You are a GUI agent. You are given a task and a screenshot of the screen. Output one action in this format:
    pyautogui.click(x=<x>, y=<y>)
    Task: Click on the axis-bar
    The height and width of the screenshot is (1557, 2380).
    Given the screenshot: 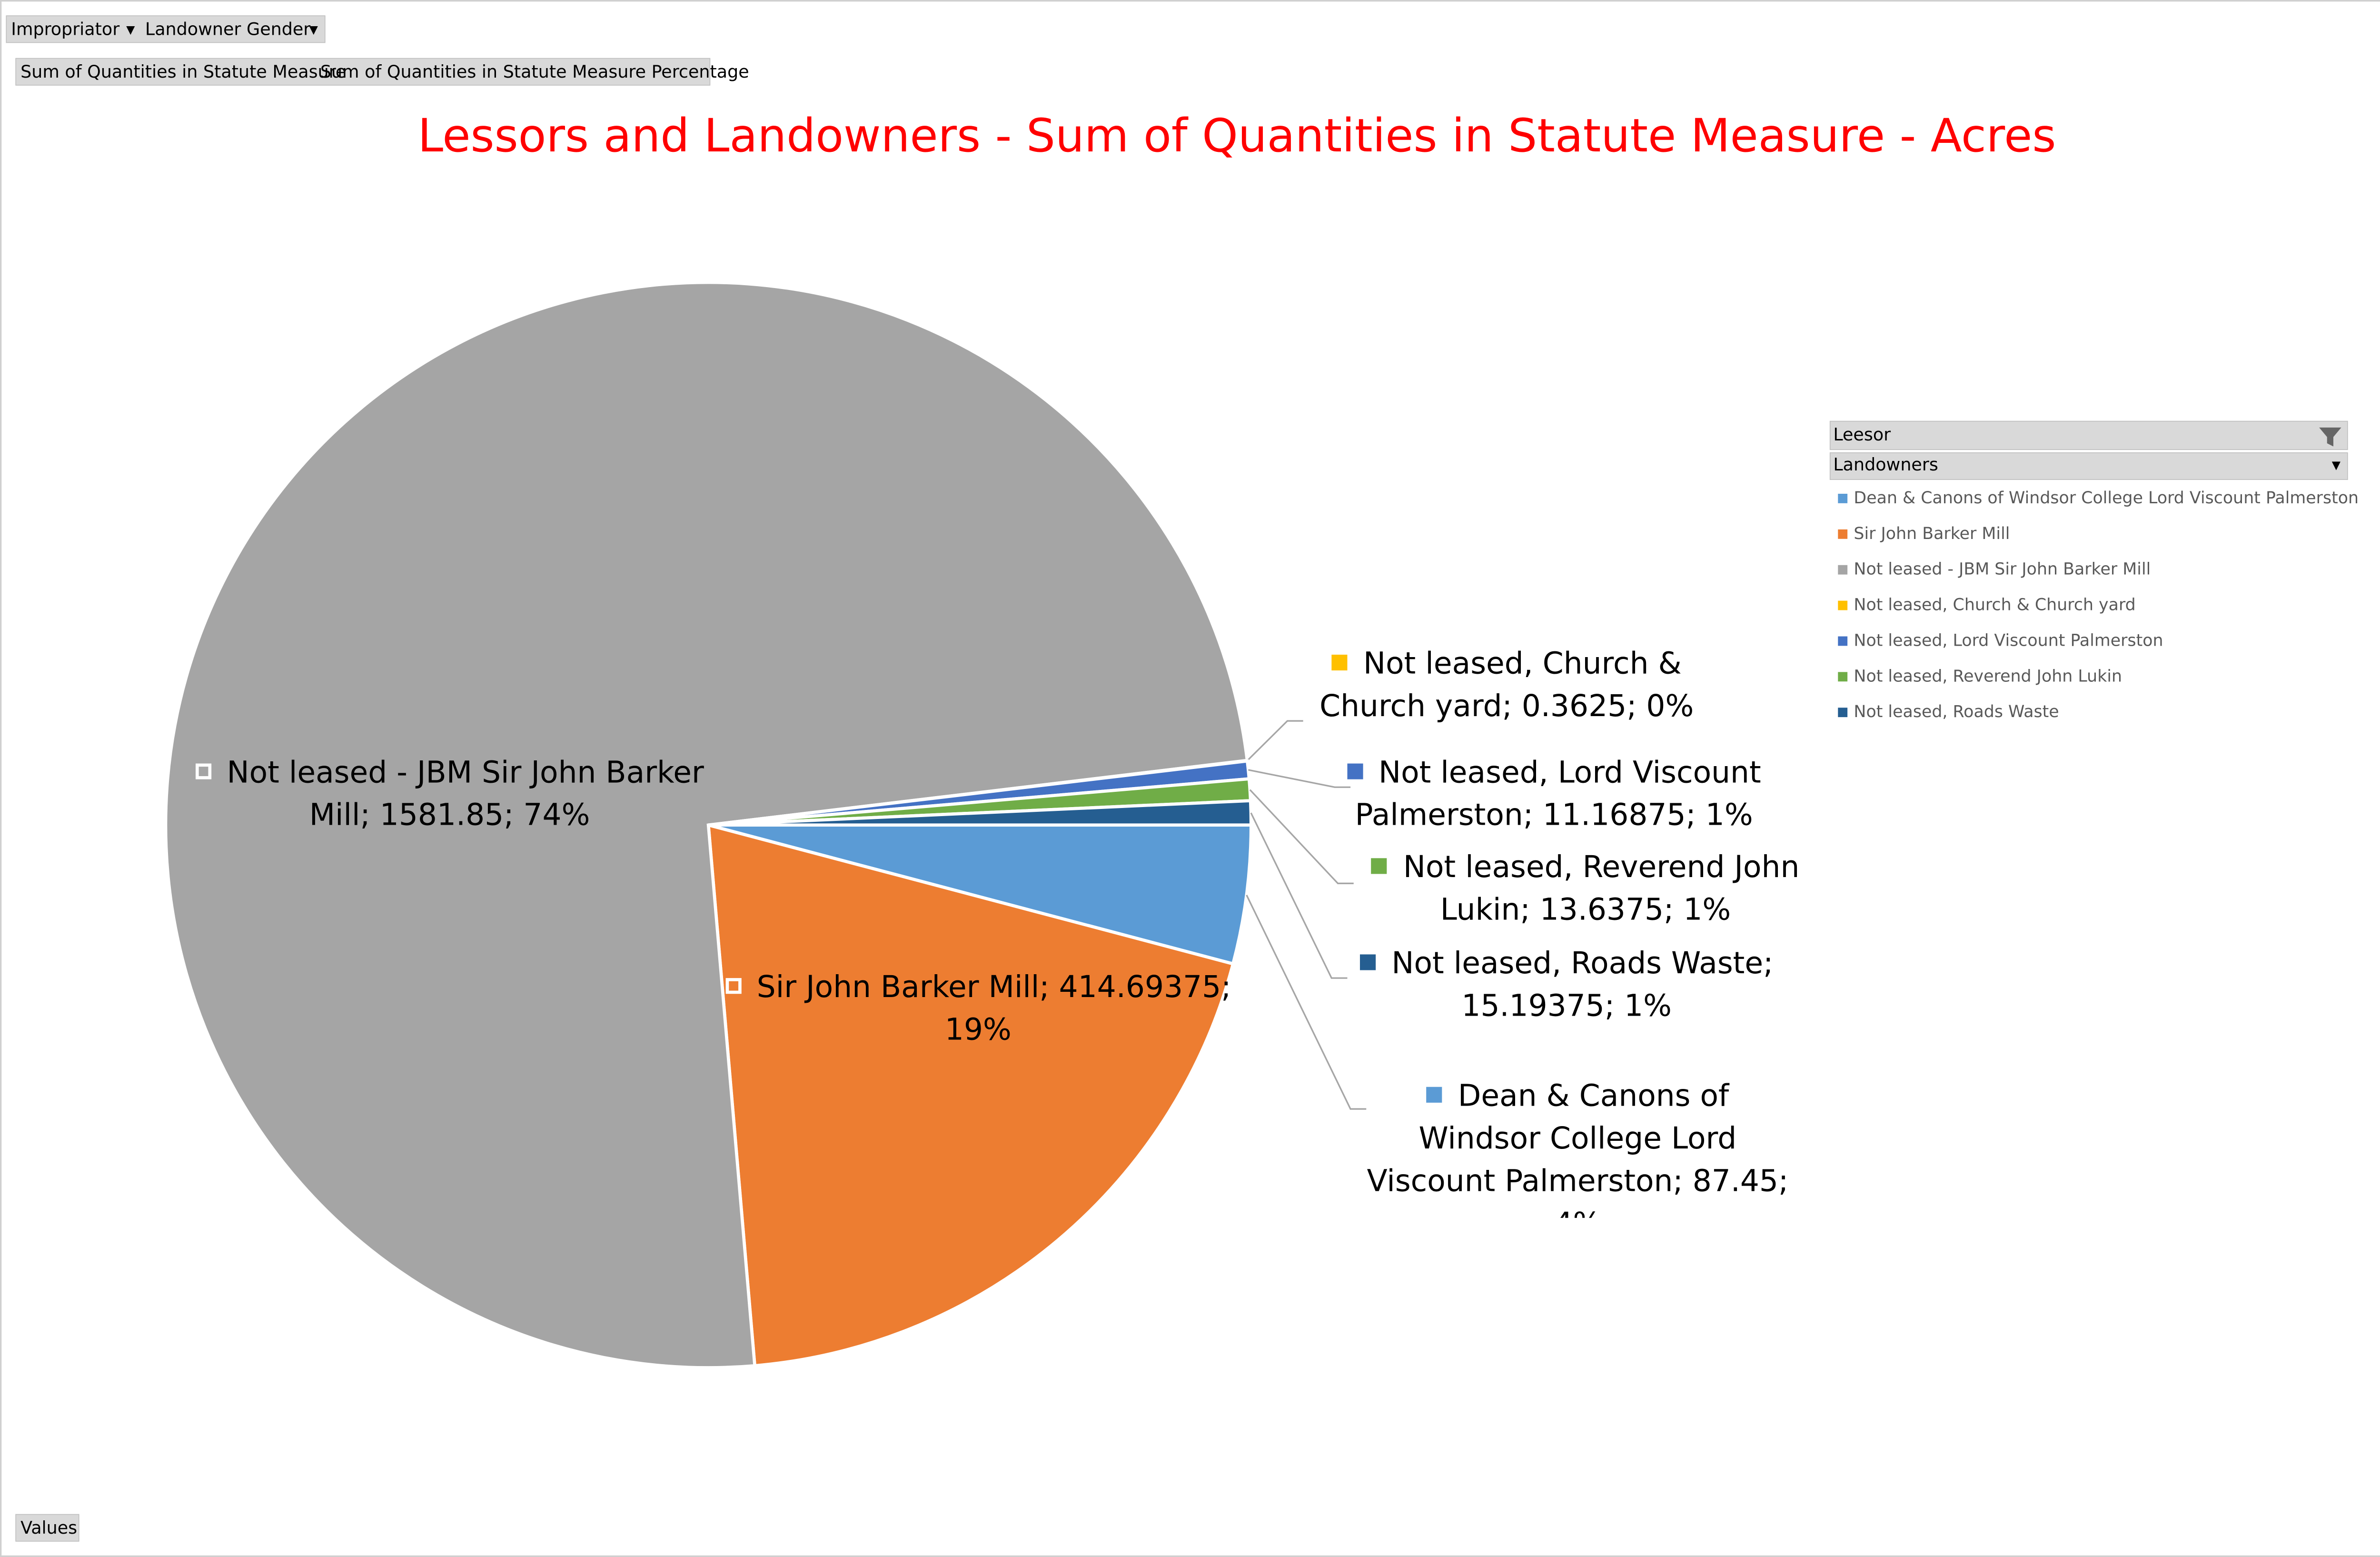 What is the action you would take?
    pyautogui.click(x=47, y=1528)
    